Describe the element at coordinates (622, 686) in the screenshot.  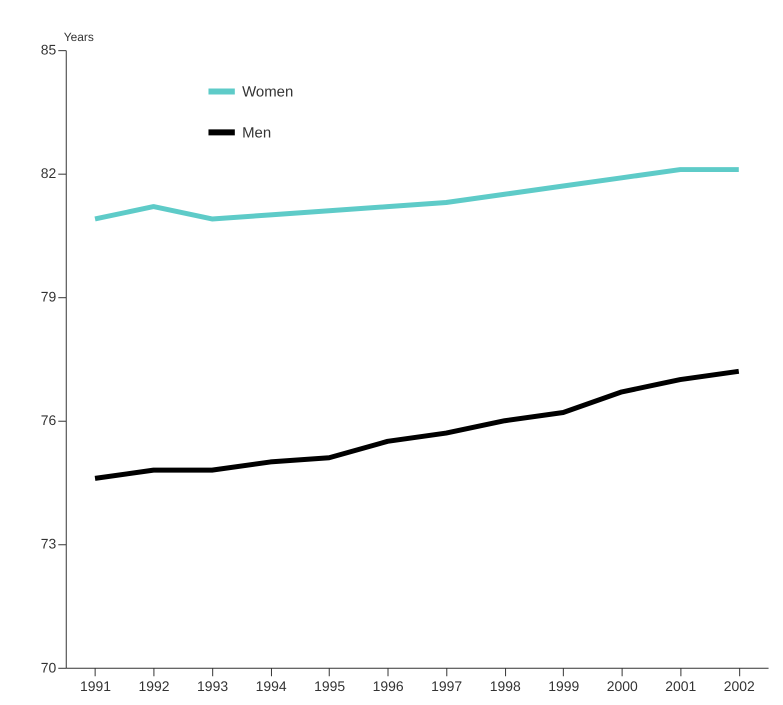
I see `x-tick-label: 2000` at that location.